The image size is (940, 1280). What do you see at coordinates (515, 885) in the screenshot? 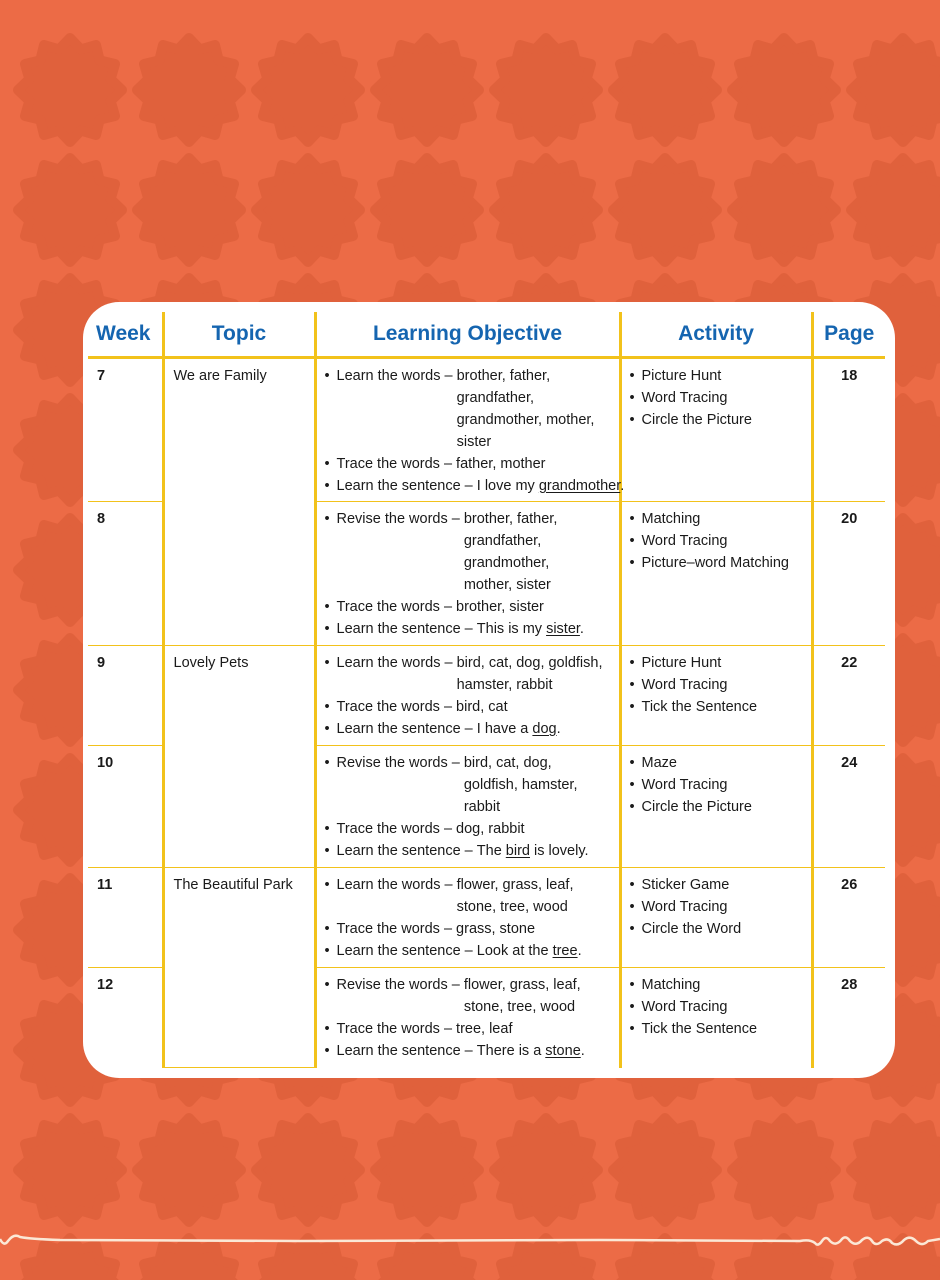
I see `word-list-line: flower, grass, leaf,` at bounding box center [515, 885].